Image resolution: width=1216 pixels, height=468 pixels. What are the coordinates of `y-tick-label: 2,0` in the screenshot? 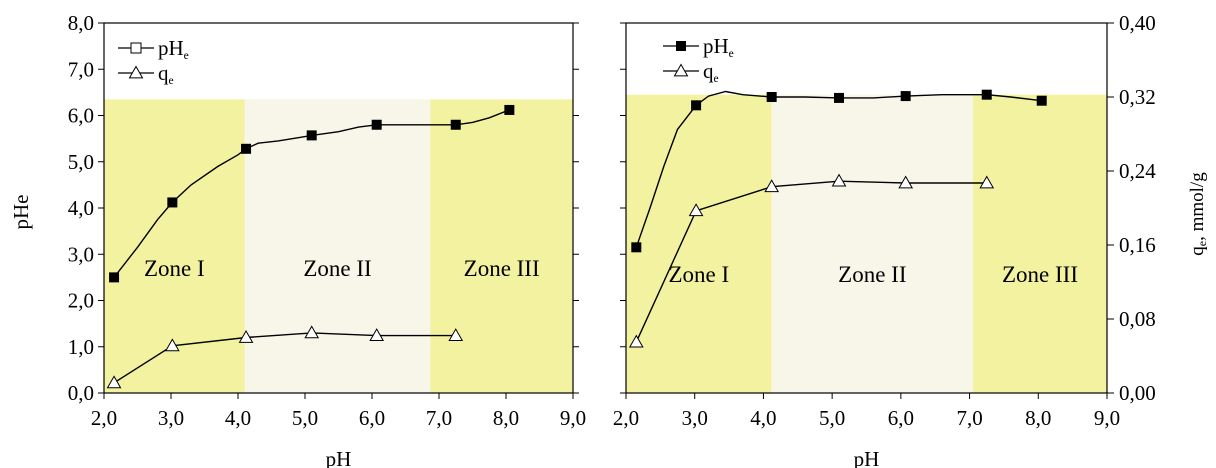 It's located at (81, 301).